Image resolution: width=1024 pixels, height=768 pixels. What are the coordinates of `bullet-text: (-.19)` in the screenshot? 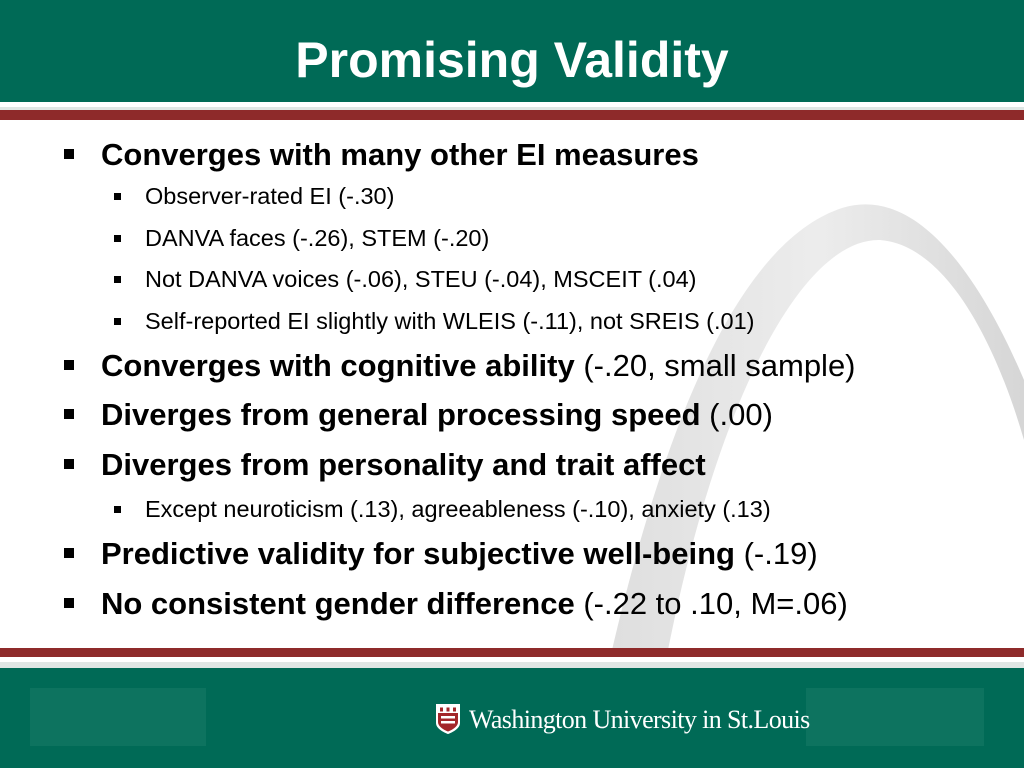 It's located at (776, 553).